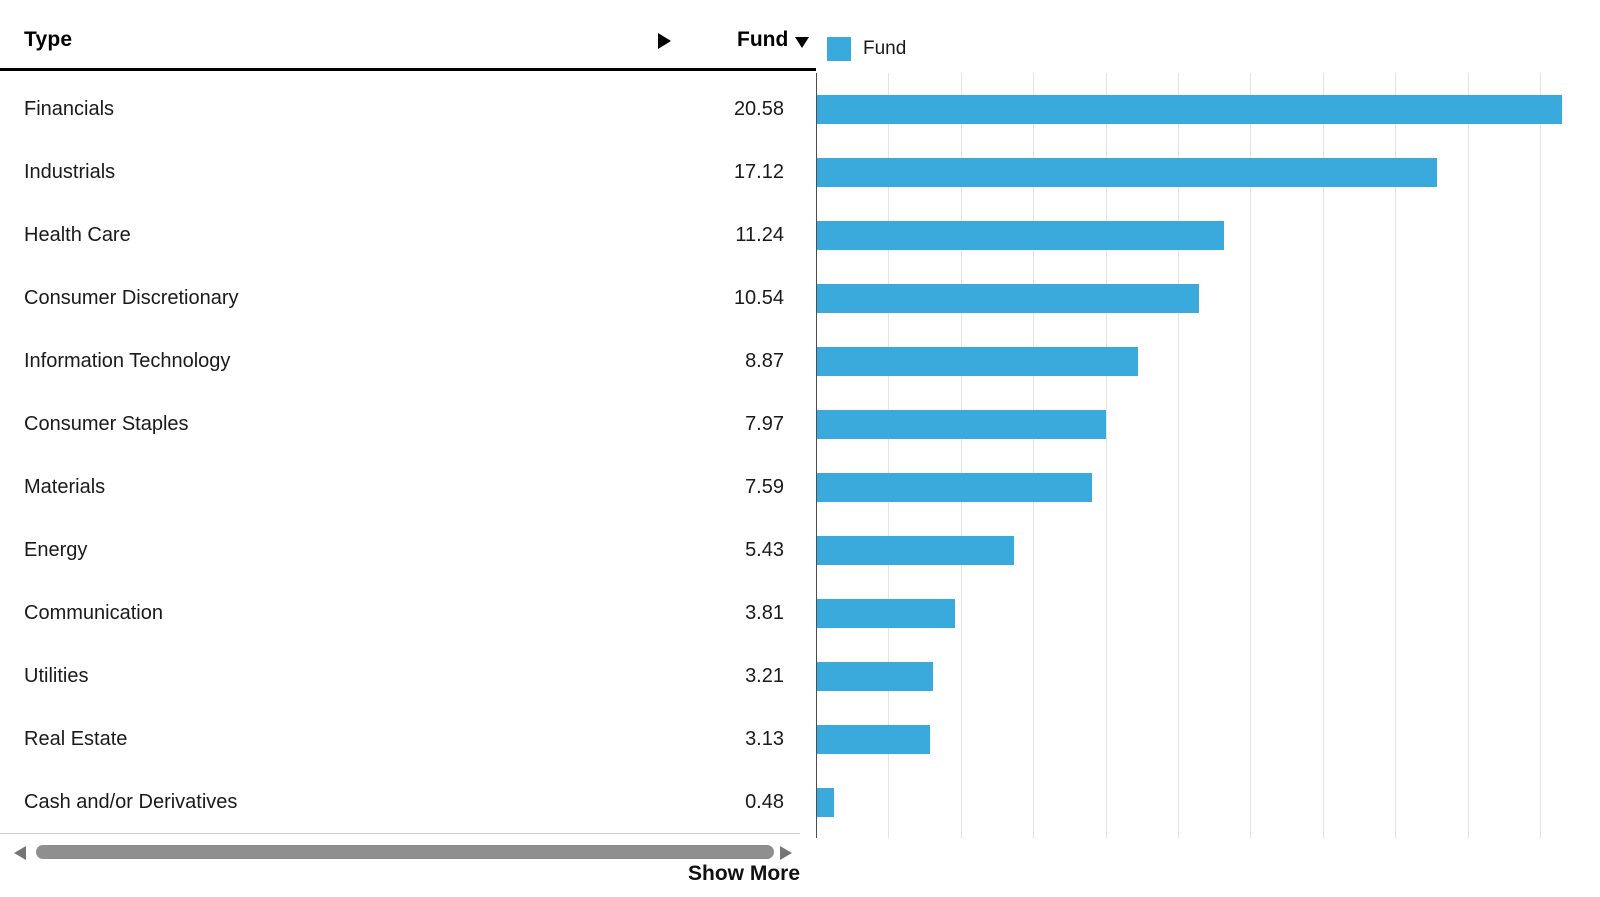 The image size is (1600, 897). I want to click on row-type-label: Industrials, so click(70, 172).